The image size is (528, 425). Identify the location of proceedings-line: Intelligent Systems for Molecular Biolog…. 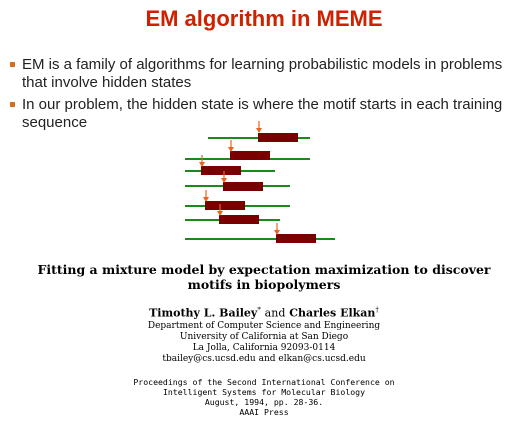
(264, 392).